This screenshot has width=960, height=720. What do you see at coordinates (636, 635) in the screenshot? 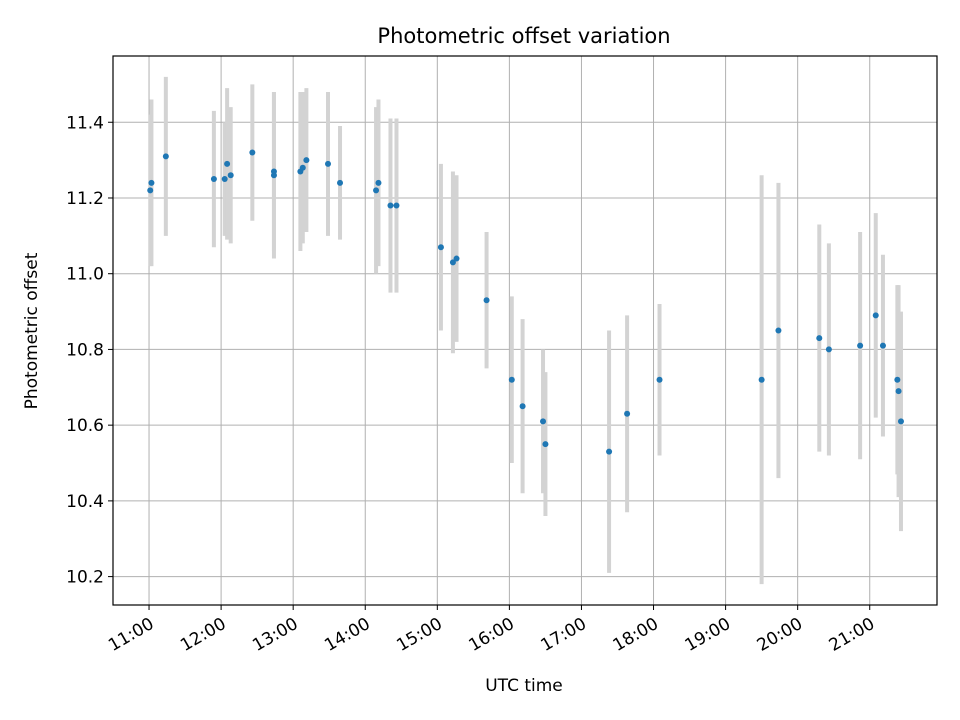
I see `x-tick-label: 18:00` at bounding box center [636, 635].